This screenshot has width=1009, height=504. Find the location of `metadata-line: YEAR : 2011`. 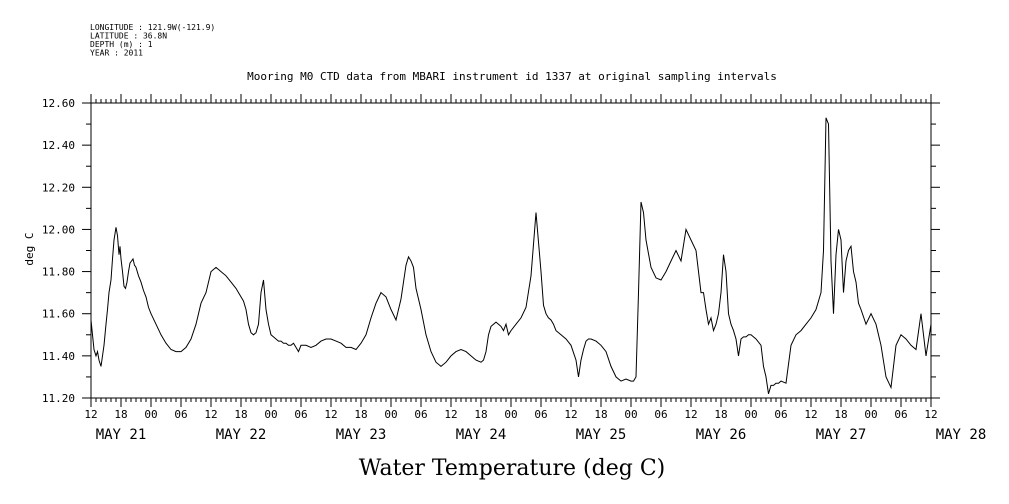

metadata-line: YEAR : 2011 is located at coordinates (116, 53).